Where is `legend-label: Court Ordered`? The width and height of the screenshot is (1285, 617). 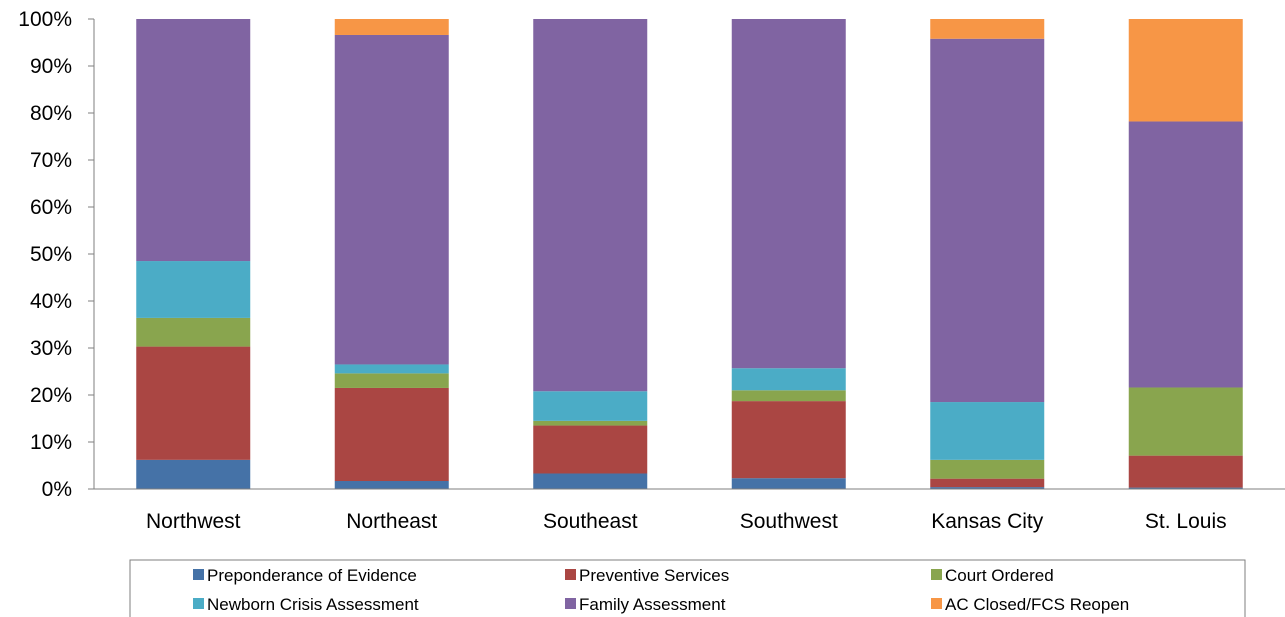 legend-label: Court Ordered is located at coordinates (999, 575).